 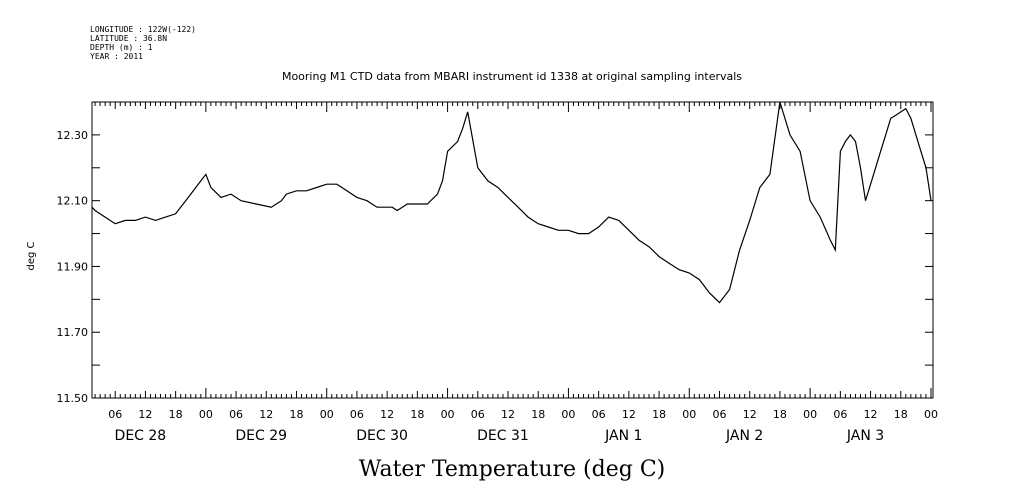 I want to click on y-tick-label: 11.90, so click(x=73, y=266).